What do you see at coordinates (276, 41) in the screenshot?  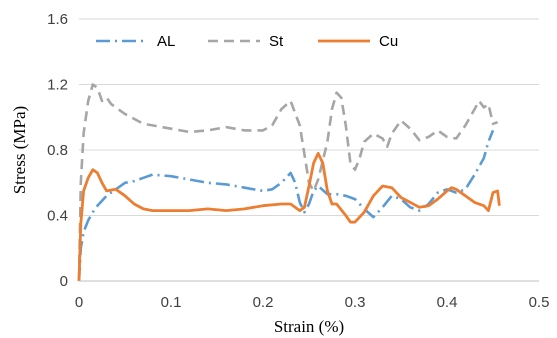 I see `legend-label-st: St` at bounding box center [276, 41].